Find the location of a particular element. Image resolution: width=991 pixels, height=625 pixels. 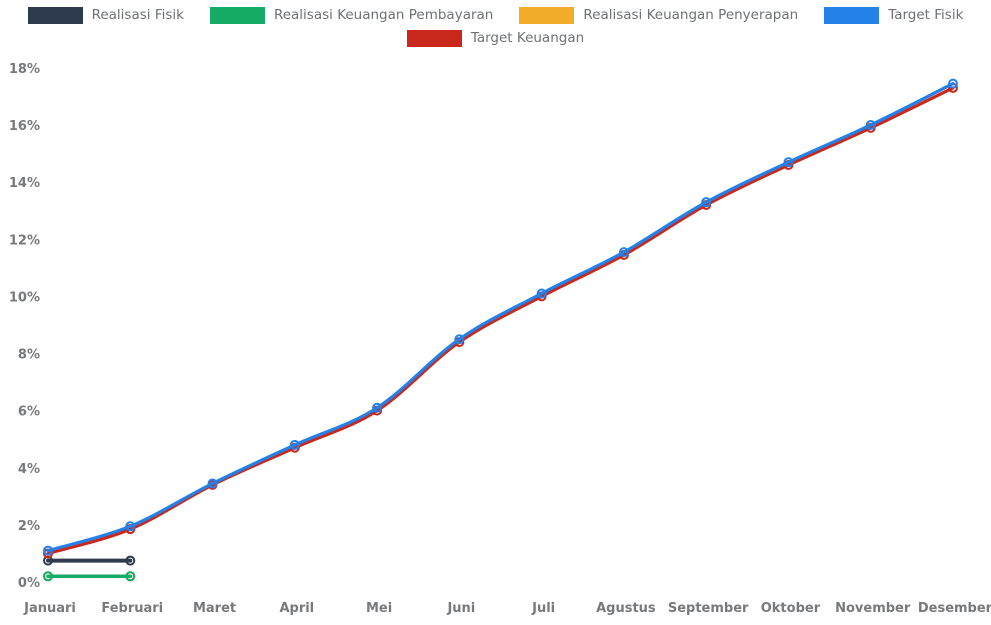

legend-item-realisasi-keuangan-penyerapan: Realisasi Keuangan Penyerapan is located at coordinates (658, 15).